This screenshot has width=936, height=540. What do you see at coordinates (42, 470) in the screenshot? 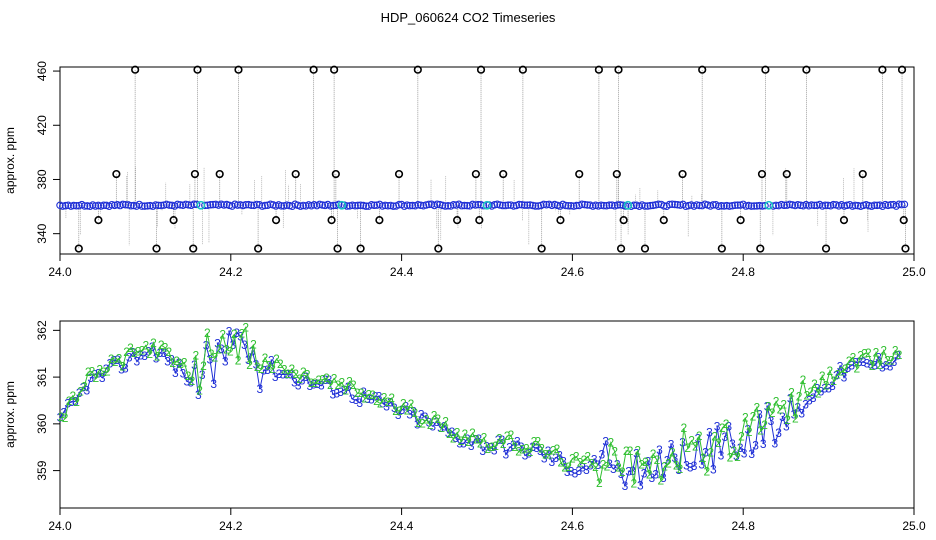
I see `bottom-y-tick-label: 359` at bounding box center [42, 470].